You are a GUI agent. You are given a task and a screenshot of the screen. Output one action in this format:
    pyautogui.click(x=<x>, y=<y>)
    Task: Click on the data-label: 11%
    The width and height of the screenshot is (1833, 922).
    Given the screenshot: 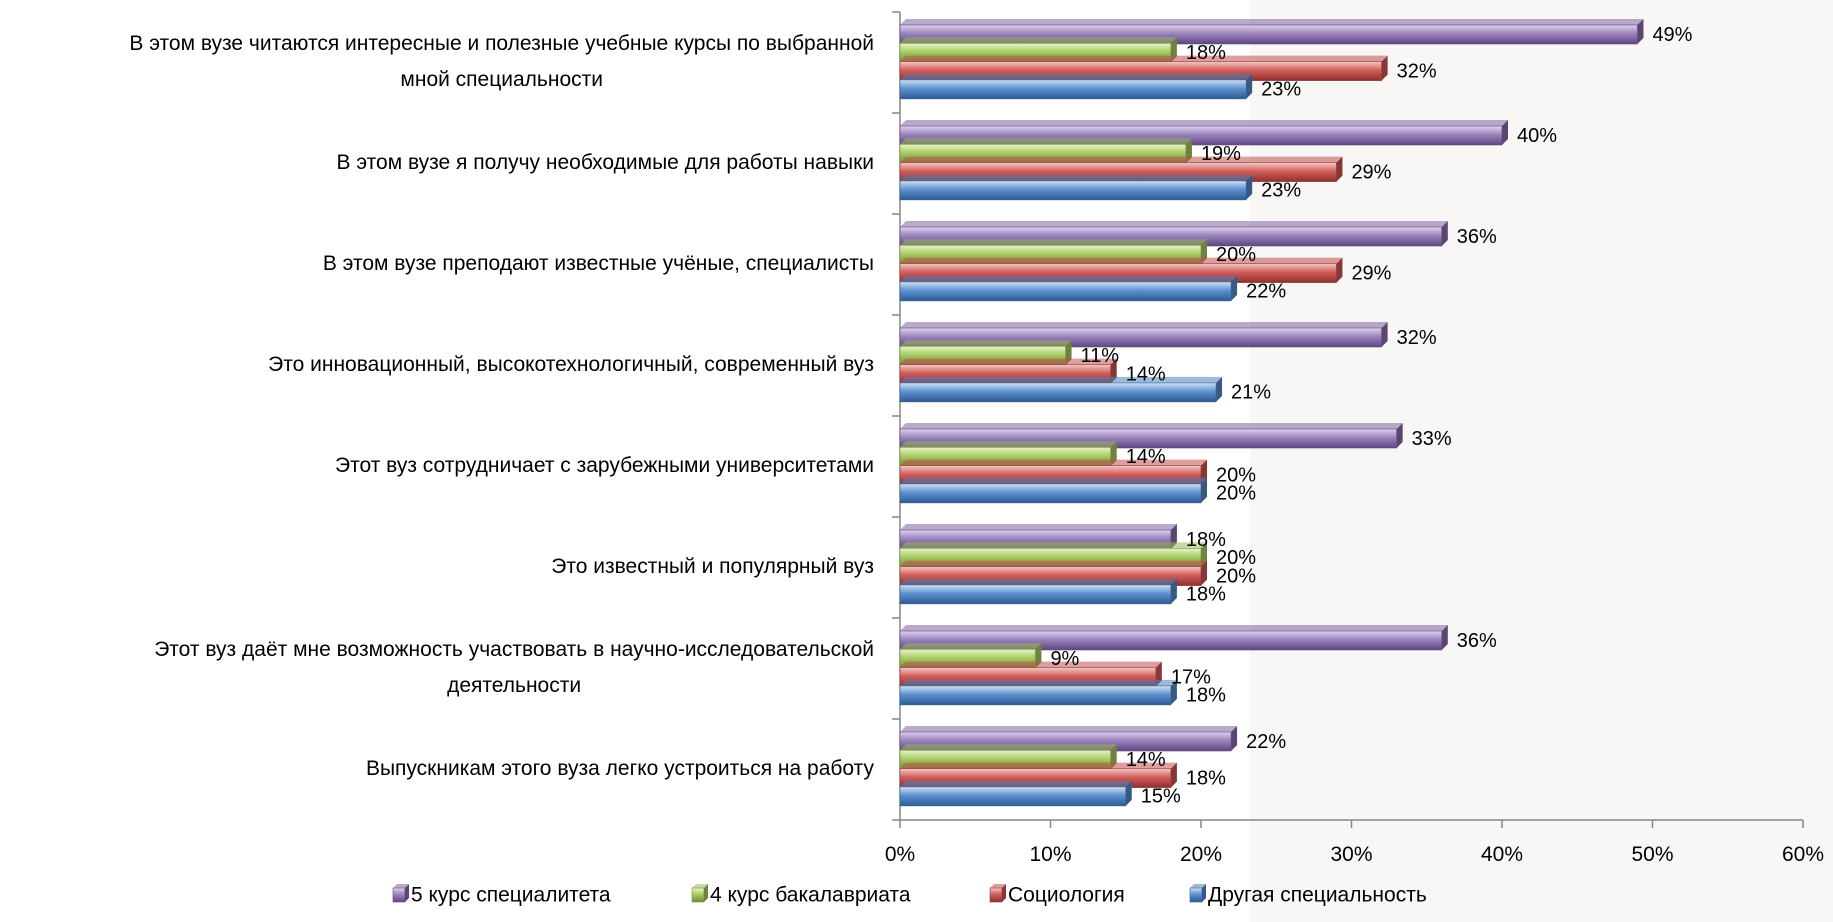 What is the action you would take?
    pyautogui.click(x=1100, y=356)
    